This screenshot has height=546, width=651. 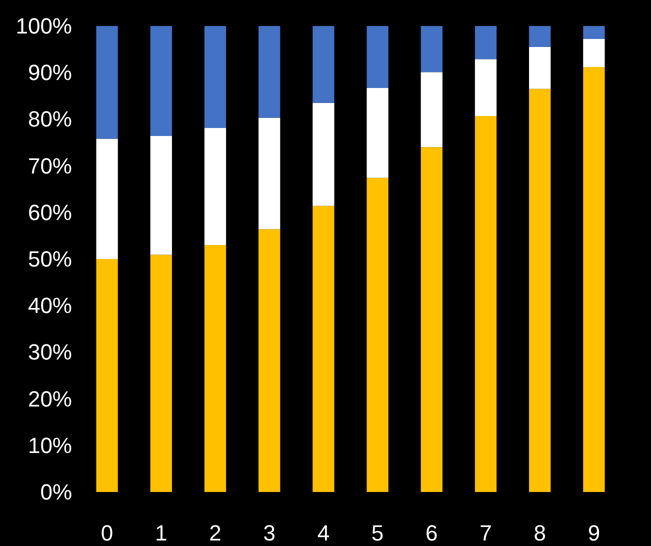 What do you see at coordinates (107, 533) in the screenshot?
I see `x-tick-label: 0` at bounding box center [107, 533].